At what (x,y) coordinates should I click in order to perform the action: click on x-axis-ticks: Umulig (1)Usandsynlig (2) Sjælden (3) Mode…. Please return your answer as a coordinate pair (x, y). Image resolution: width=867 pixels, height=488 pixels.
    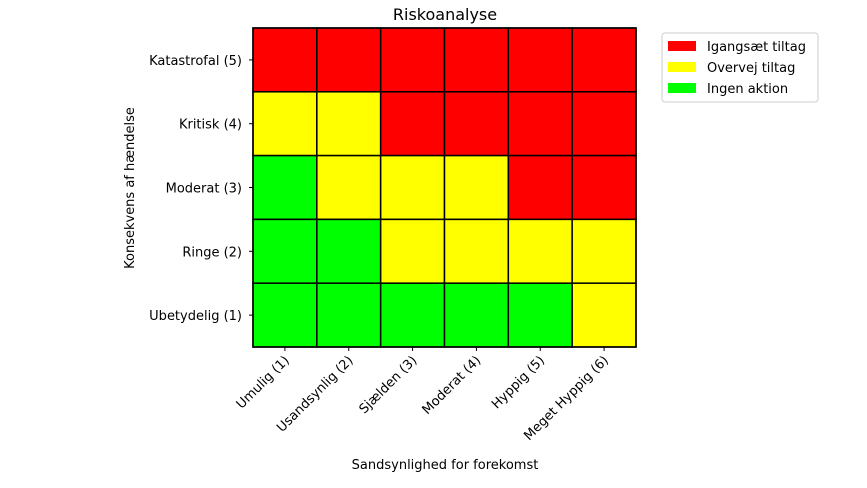
    Looking at the image, I should click on (423, 395).